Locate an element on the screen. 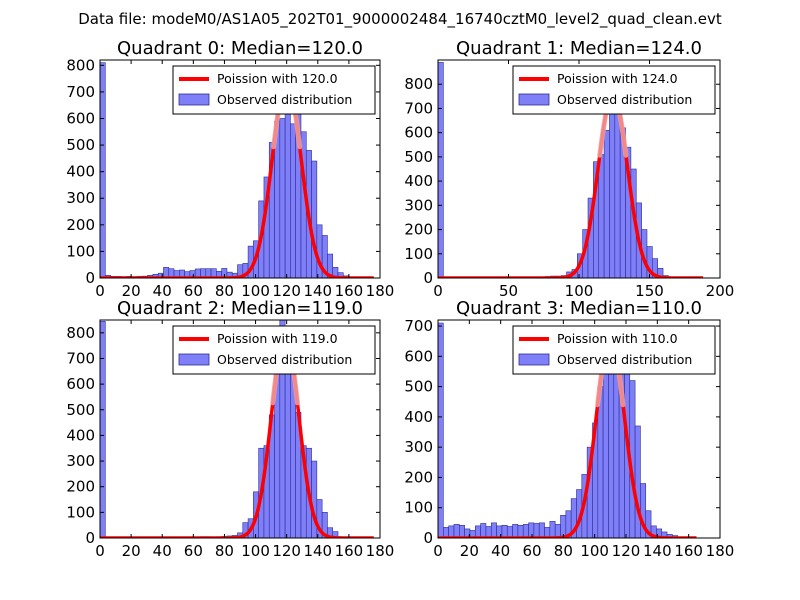 Image resolution: width=800 pixels, height=600 pixels. legend-fit-label: Poission with 120.0 is located at coordinates (277, 78).